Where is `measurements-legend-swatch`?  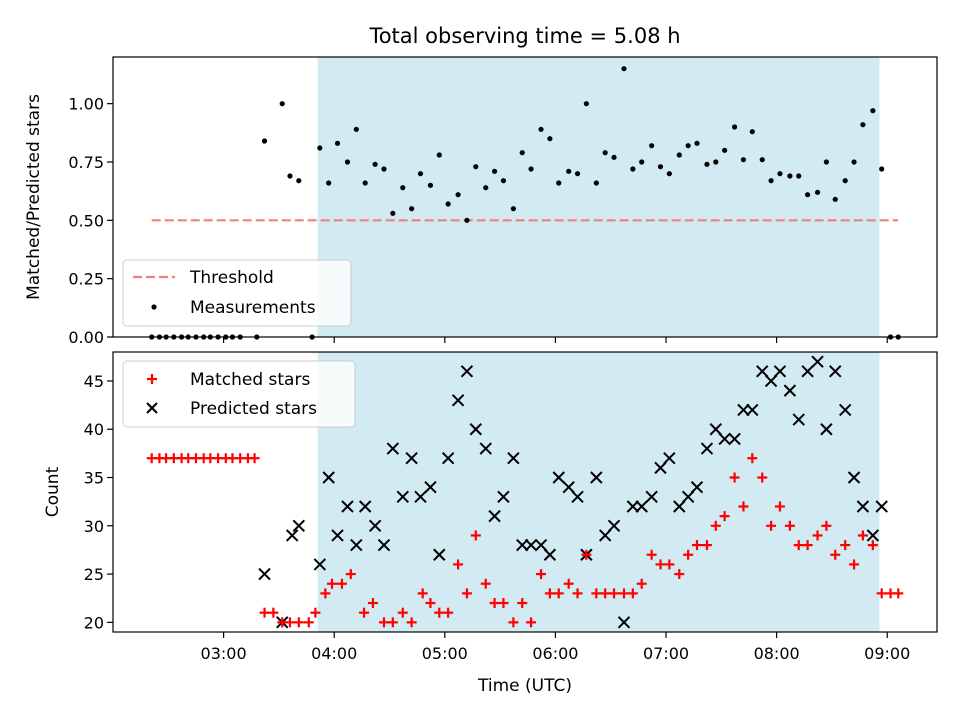
measurements-legend-swatch is located at coordinates (154, 307).